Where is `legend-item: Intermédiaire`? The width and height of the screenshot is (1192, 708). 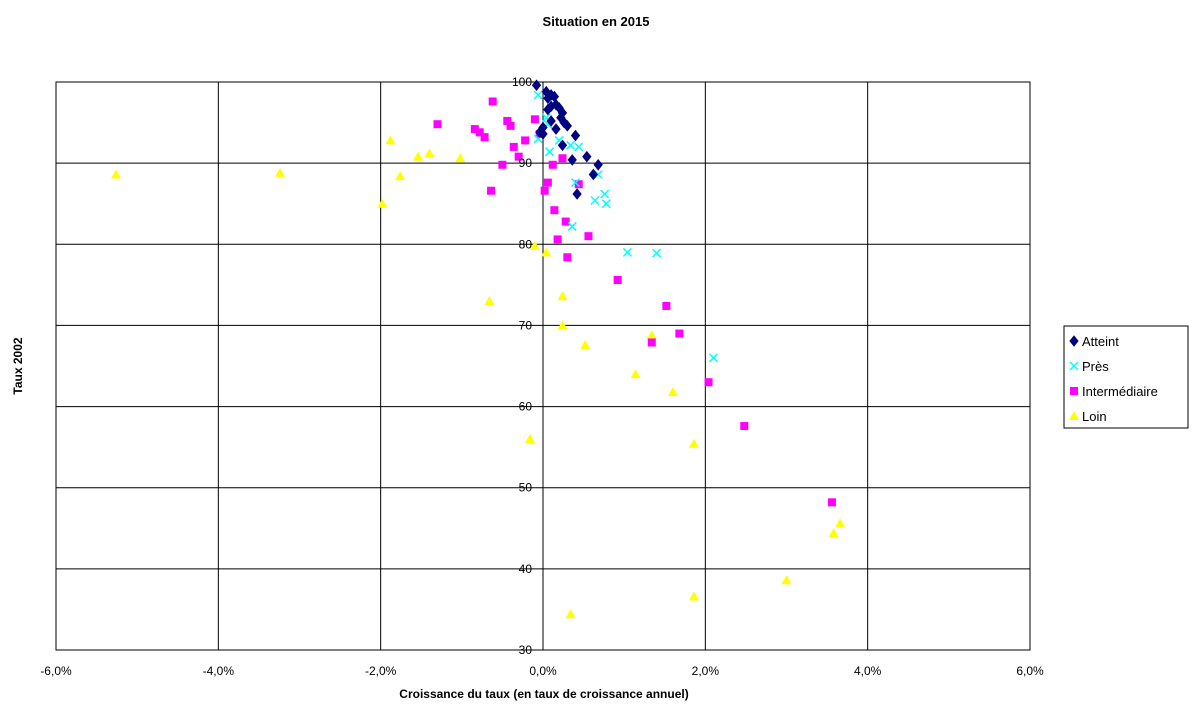
legend-item: Intermédiaire is located at coordinates (1114, 391).